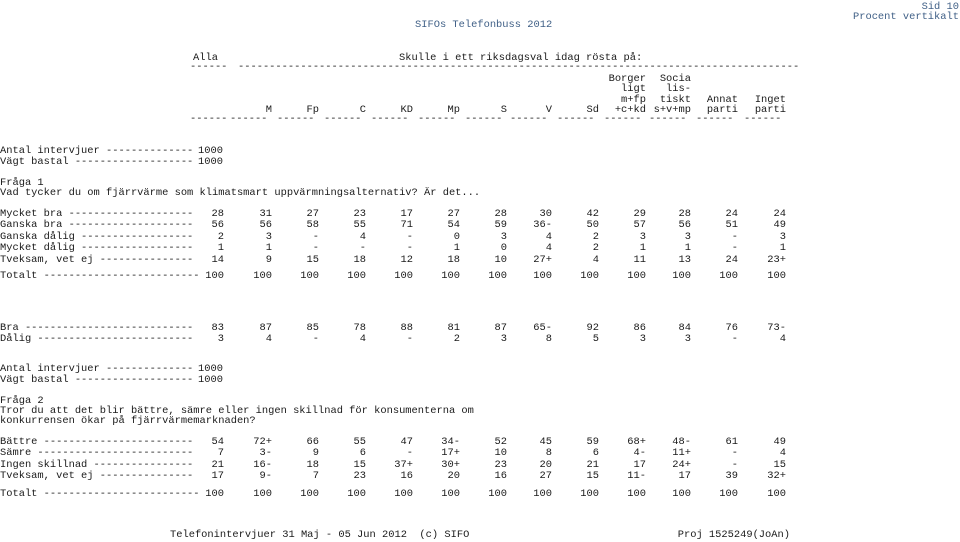 This screenshot has height=542, width=960. I want to click on row-cell: 49, so click(779, 442).